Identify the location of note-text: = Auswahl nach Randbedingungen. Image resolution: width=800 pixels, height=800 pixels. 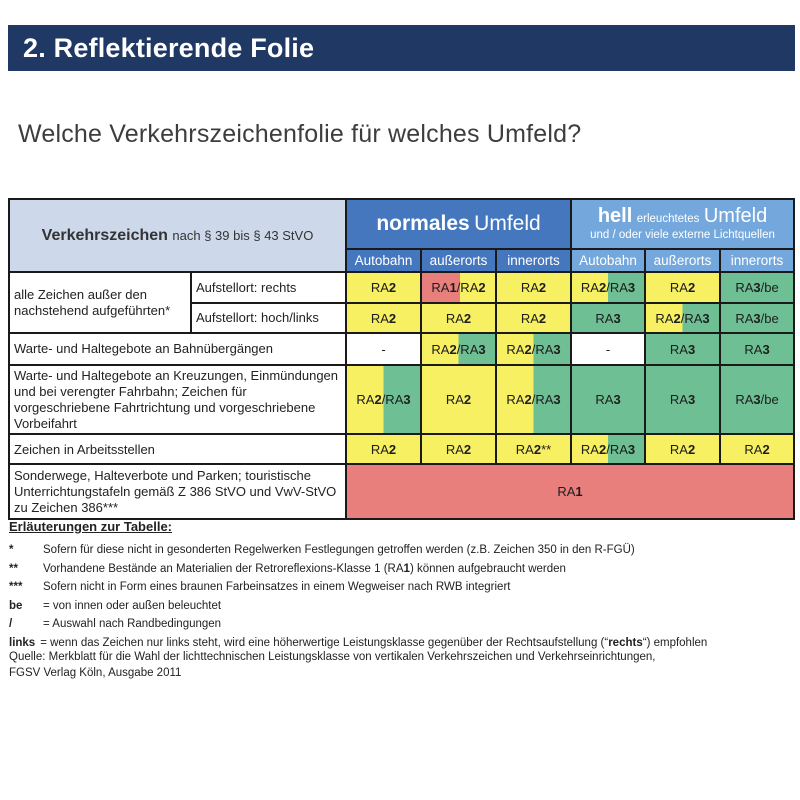
(132, 624).